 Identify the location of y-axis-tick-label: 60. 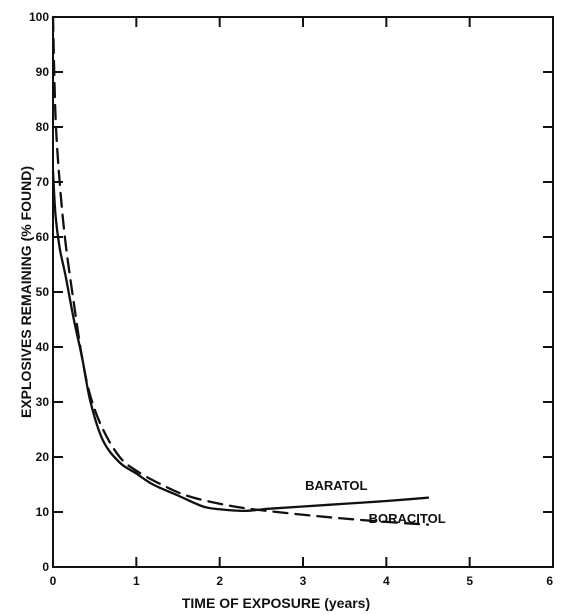
(43, 237).